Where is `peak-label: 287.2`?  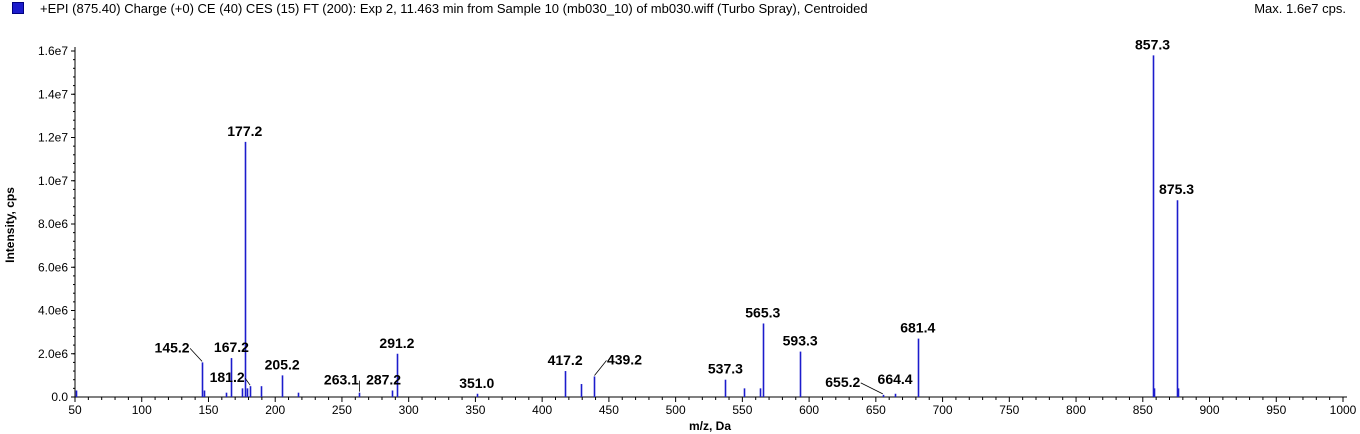
peak-label: 287.2 is located at coordinates (383, 380).